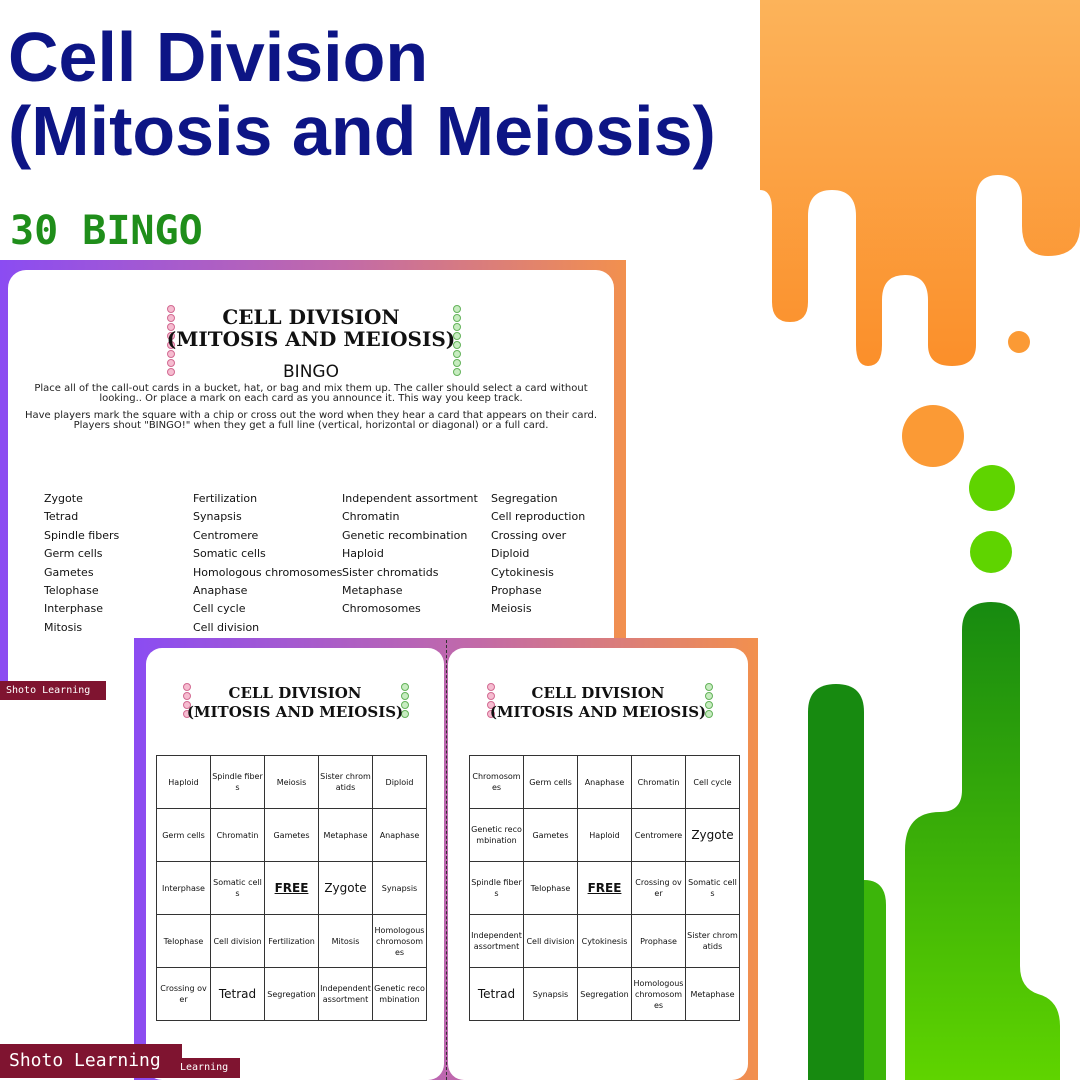  Describe the element at coordinates (183, 782) in the screenshot. I see `bingo-cell: Haploid` at that location.